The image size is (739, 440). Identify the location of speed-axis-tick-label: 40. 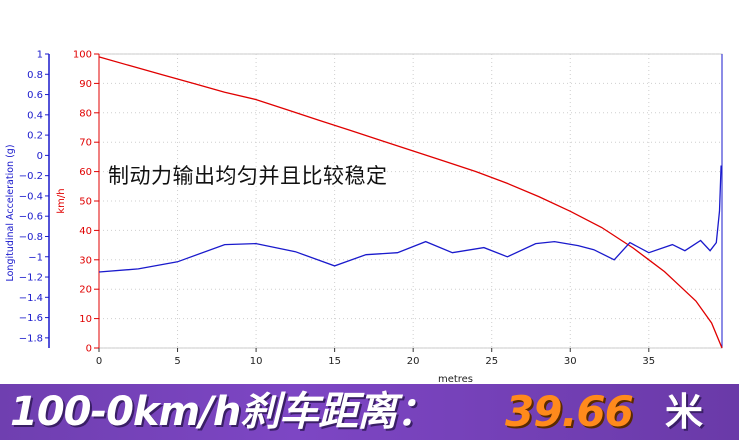
(85, 231).